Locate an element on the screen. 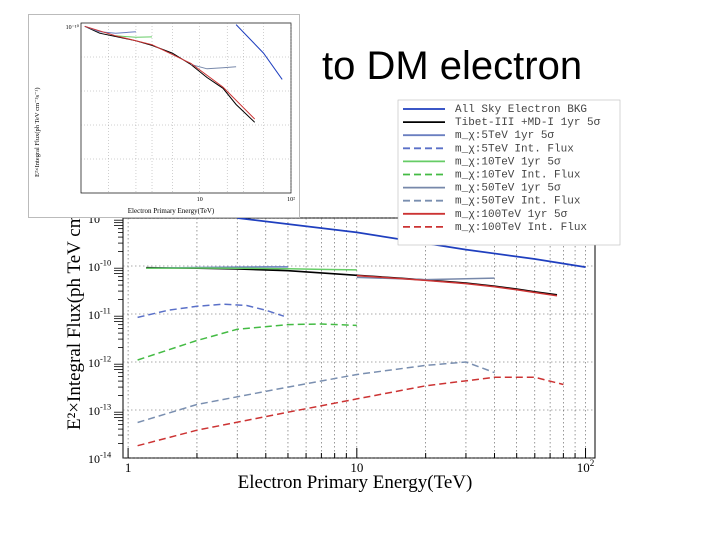 This screenshot has width=720, height=540. inset-series-layer is located at coordinates (183, 73).